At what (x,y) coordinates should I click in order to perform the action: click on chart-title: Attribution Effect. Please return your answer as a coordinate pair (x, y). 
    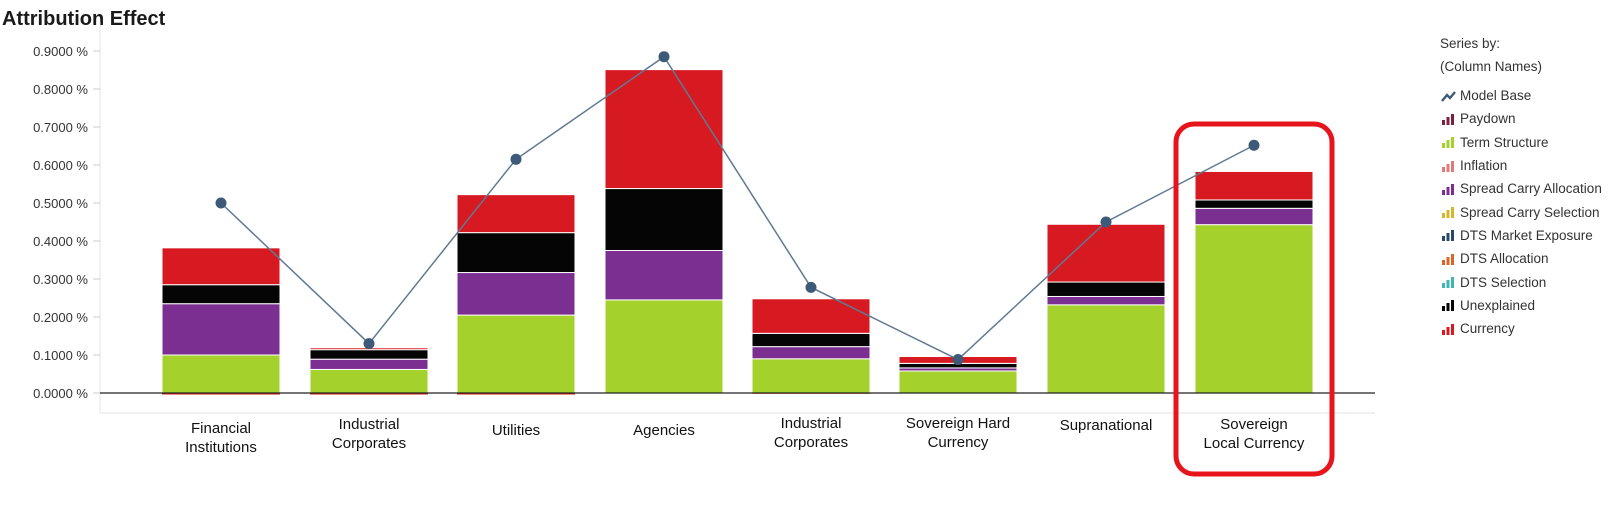
    Looking at the image, I should click on (84, 19).